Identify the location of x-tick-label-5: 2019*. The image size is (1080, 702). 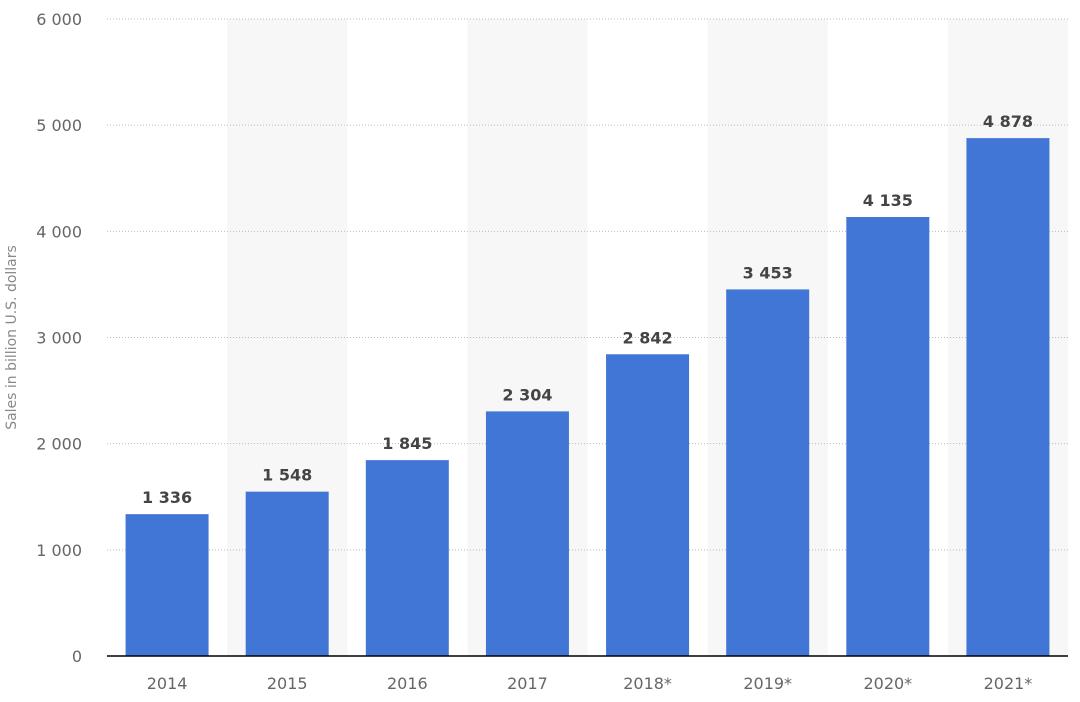
(767, 683).